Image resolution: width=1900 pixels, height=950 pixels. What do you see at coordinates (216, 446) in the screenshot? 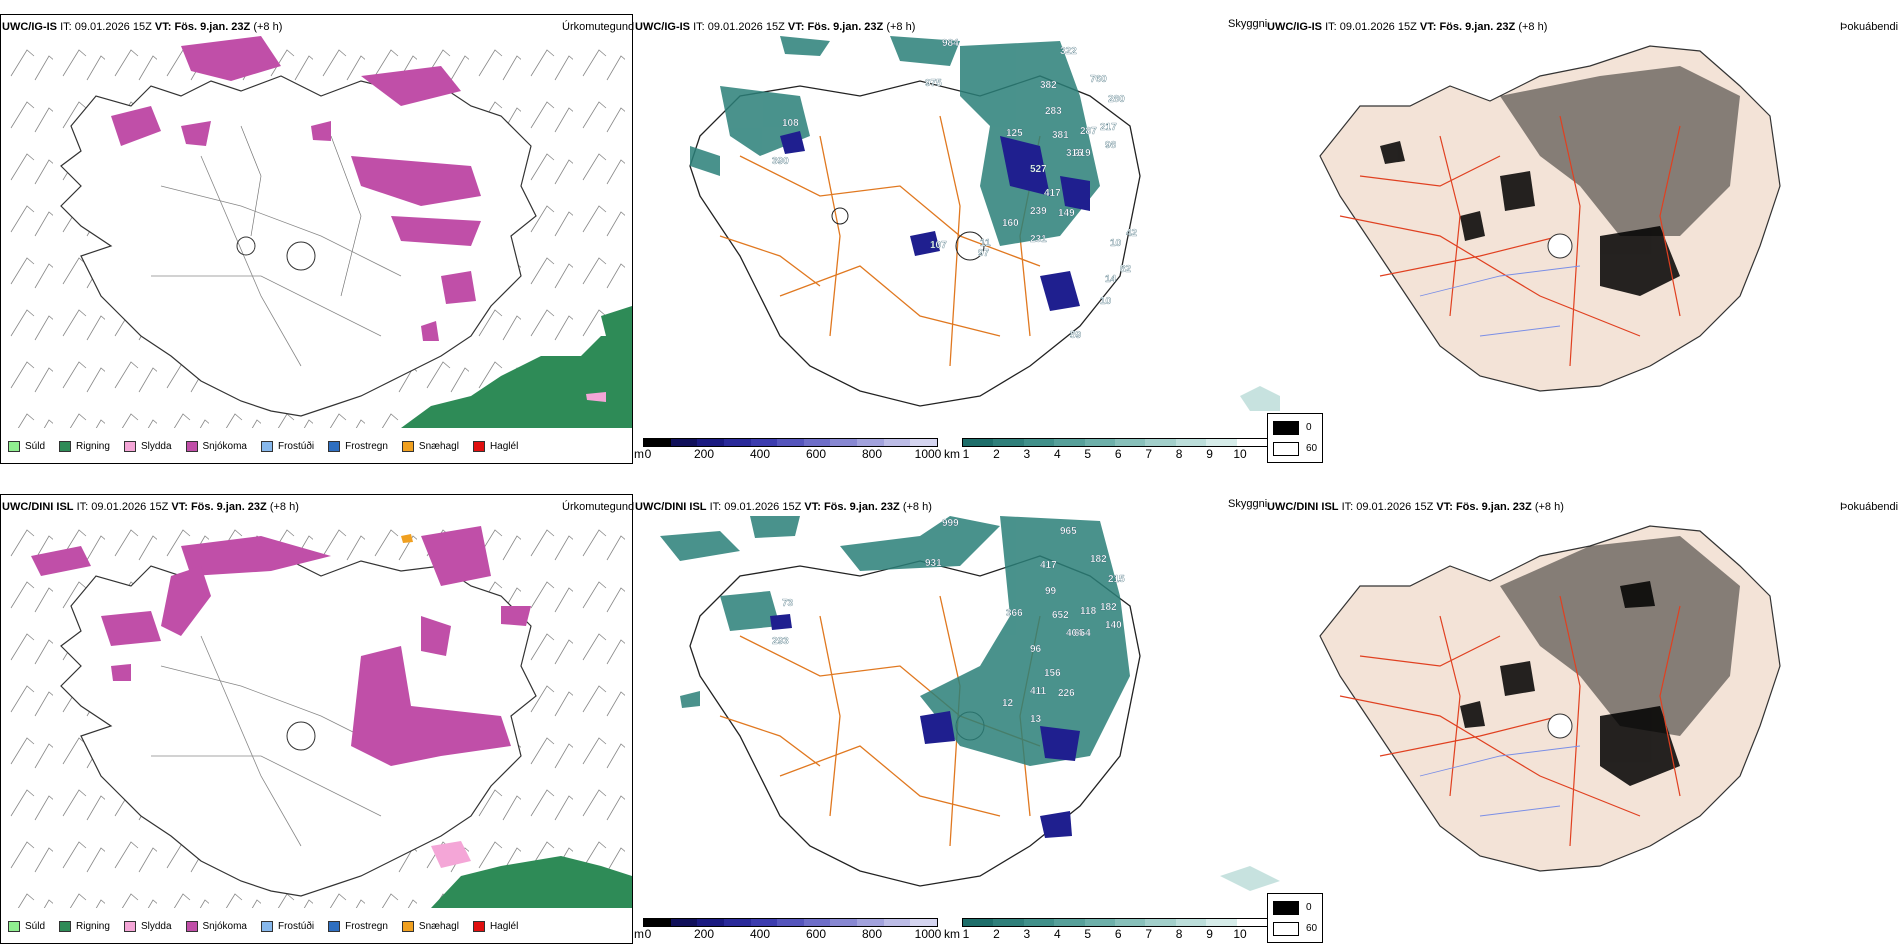
I see `legend-item-snjokoma: Snjókoma` at bounding box center [216, 446].